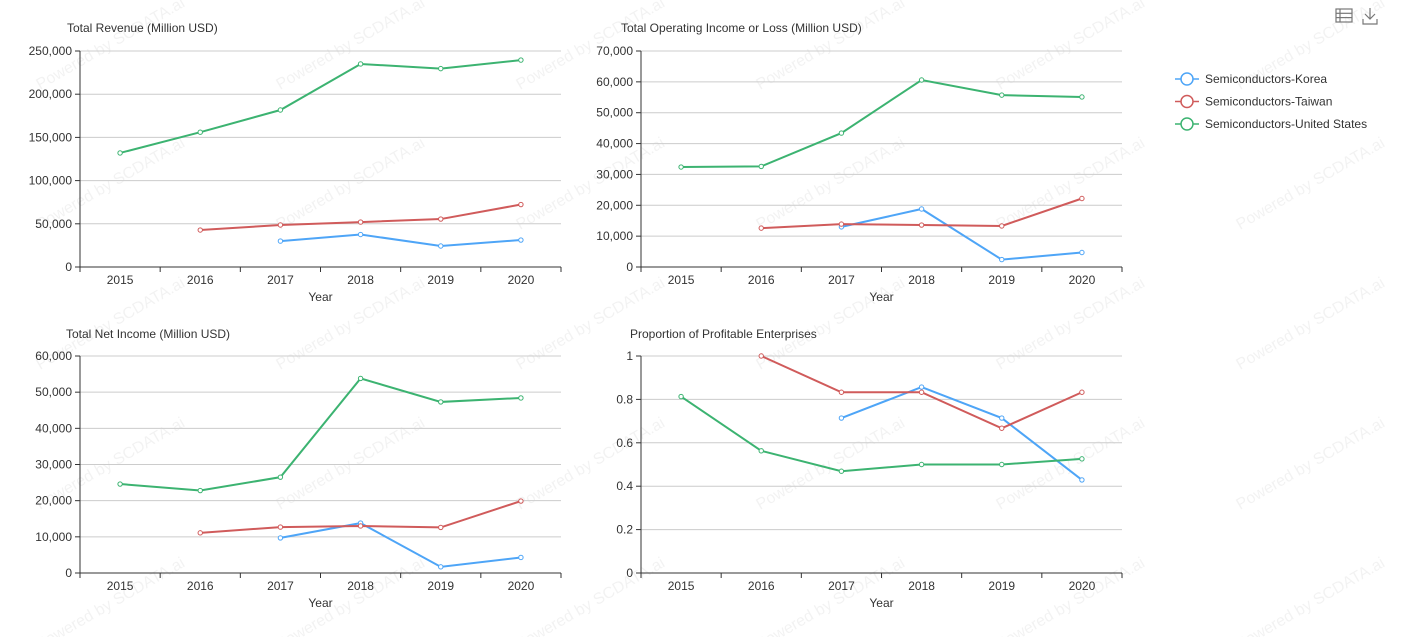 This screenshot has width=1403, height=637. Describe the element at coordinates (624, 530) in the screenshot. I see `y-tick-label: 0.2` at that location.